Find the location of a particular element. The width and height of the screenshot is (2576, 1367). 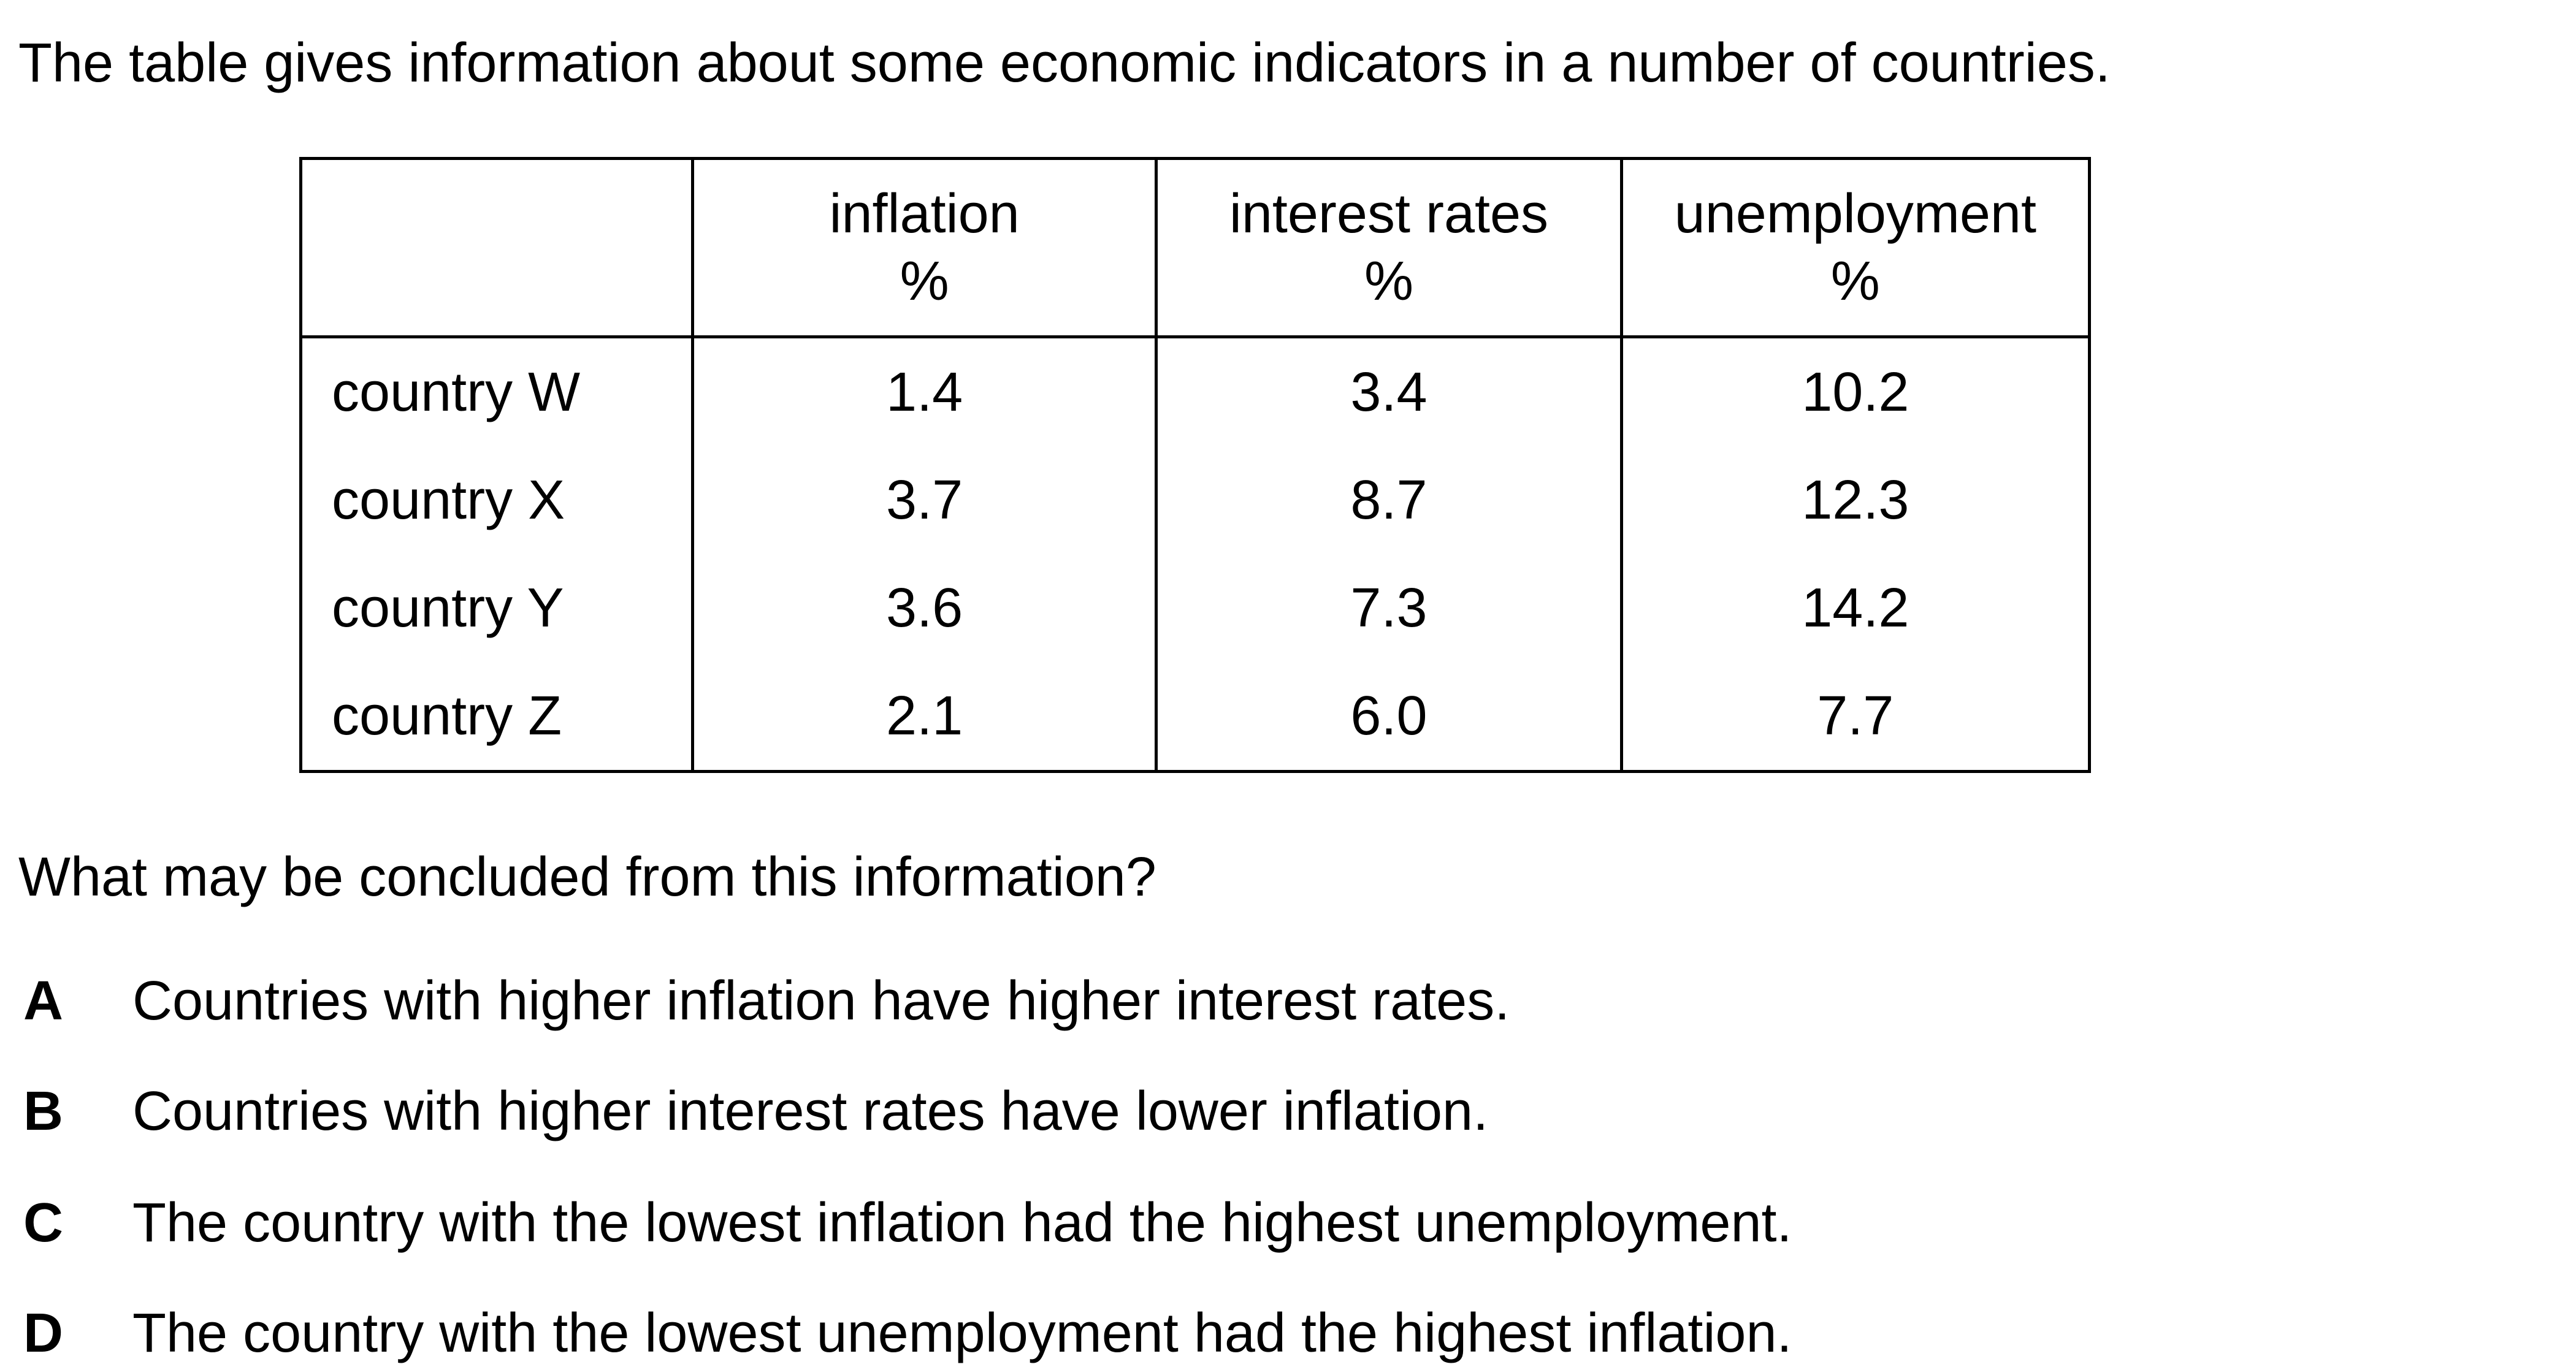

header-inflation-label: inflation is located at coordinates (924, 214).